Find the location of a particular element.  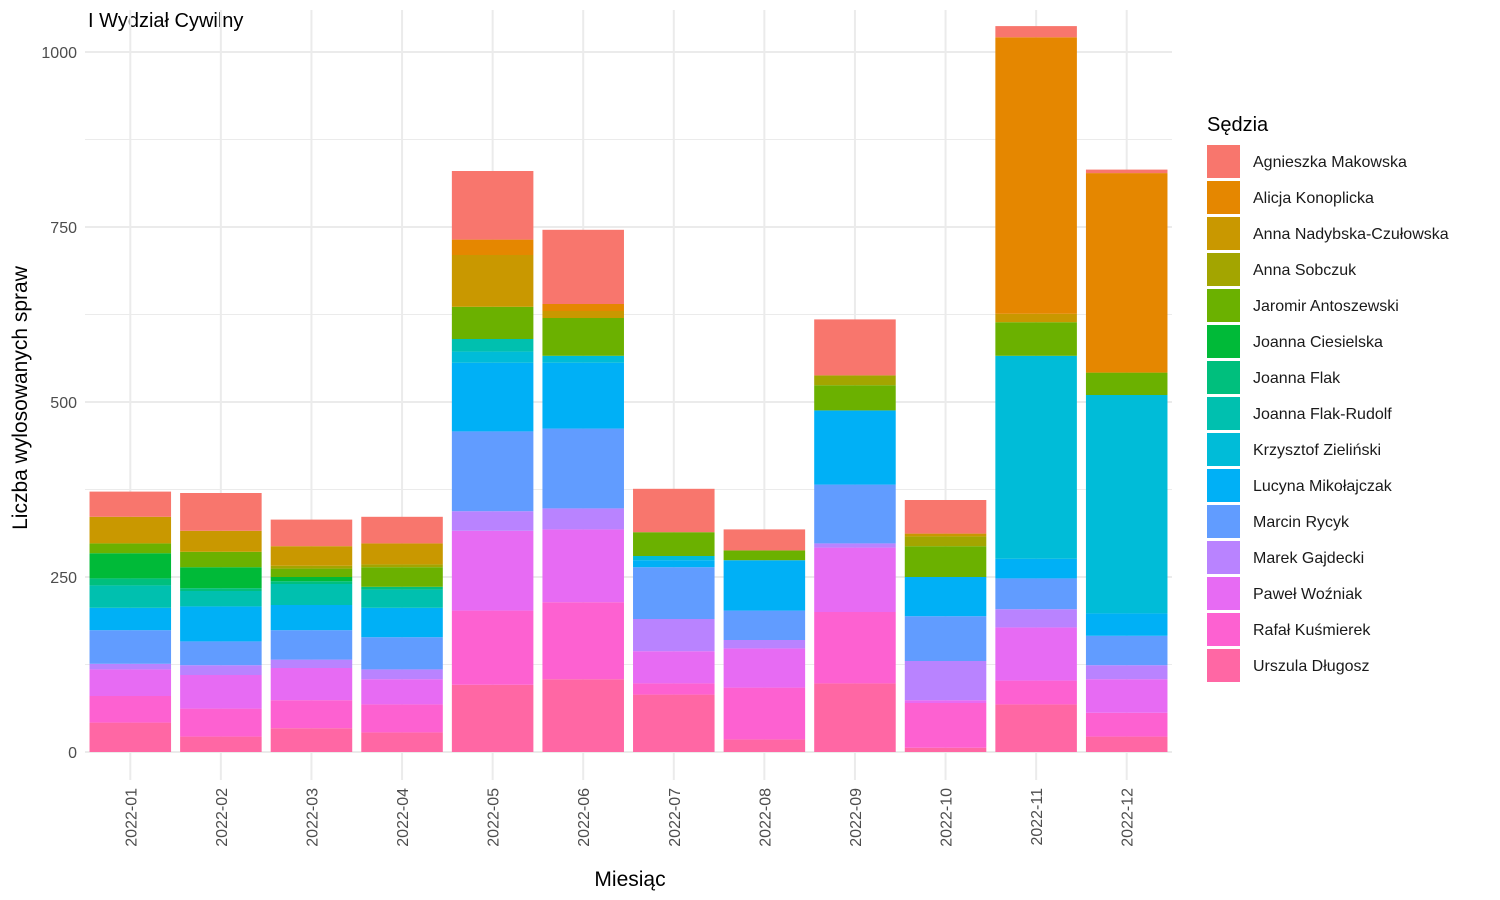

legend-label: Paweł Woźniak is located at coordinates (1308, 594).